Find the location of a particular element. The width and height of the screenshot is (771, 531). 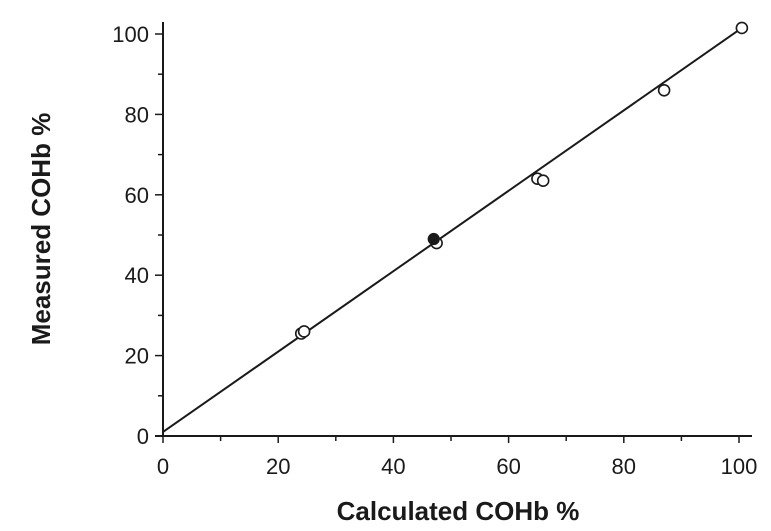

x-axis: 0 20 40 60 80 100 is located at coordinates (456, 457).